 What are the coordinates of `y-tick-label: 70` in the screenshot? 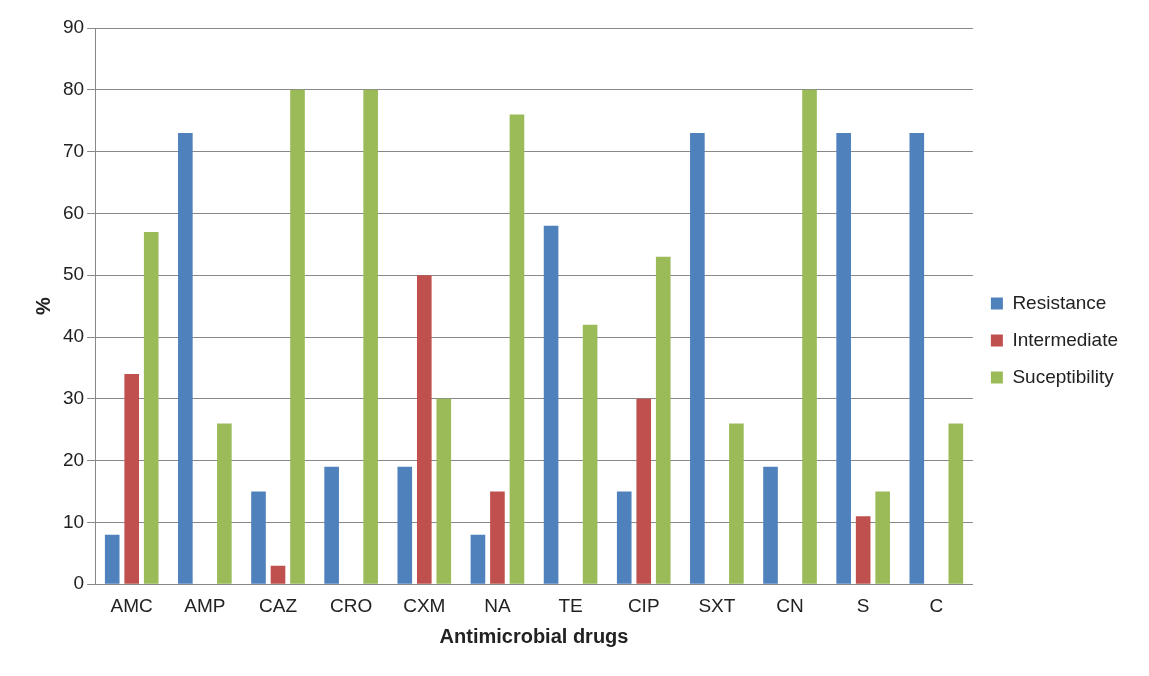 It's located at (73, 150).